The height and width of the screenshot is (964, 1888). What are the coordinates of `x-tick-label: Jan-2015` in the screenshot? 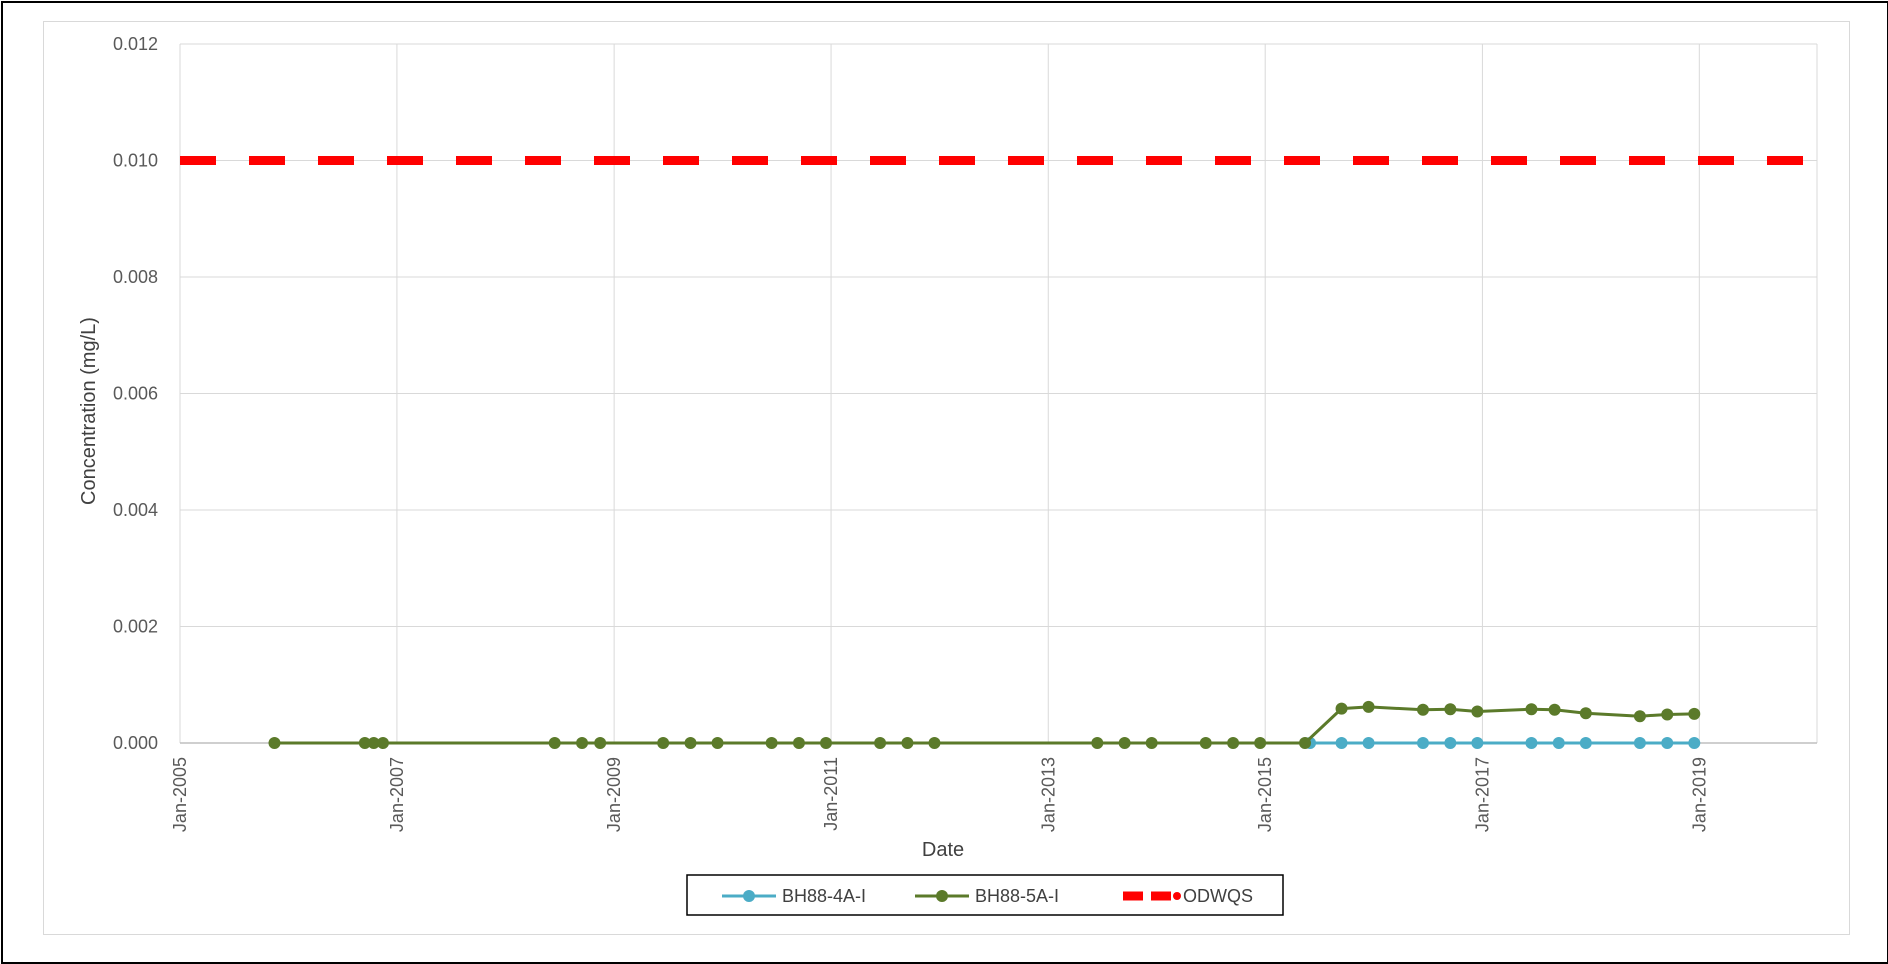 It's located at (1265, 794).